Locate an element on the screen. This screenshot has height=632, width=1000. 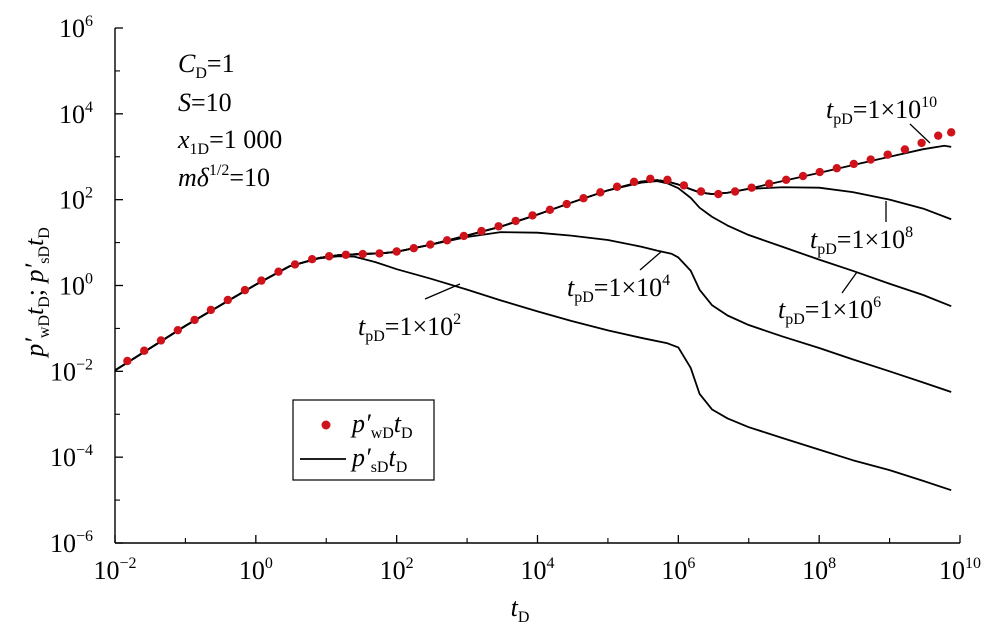
y-label-p1: p′ is located at coordinates (34, 348).